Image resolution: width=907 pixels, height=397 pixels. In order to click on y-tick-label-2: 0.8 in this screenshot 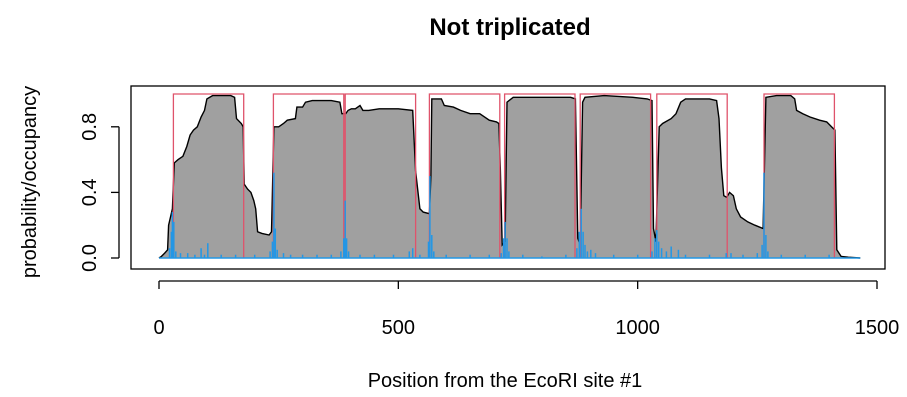, I will do `click(90, 127)`.